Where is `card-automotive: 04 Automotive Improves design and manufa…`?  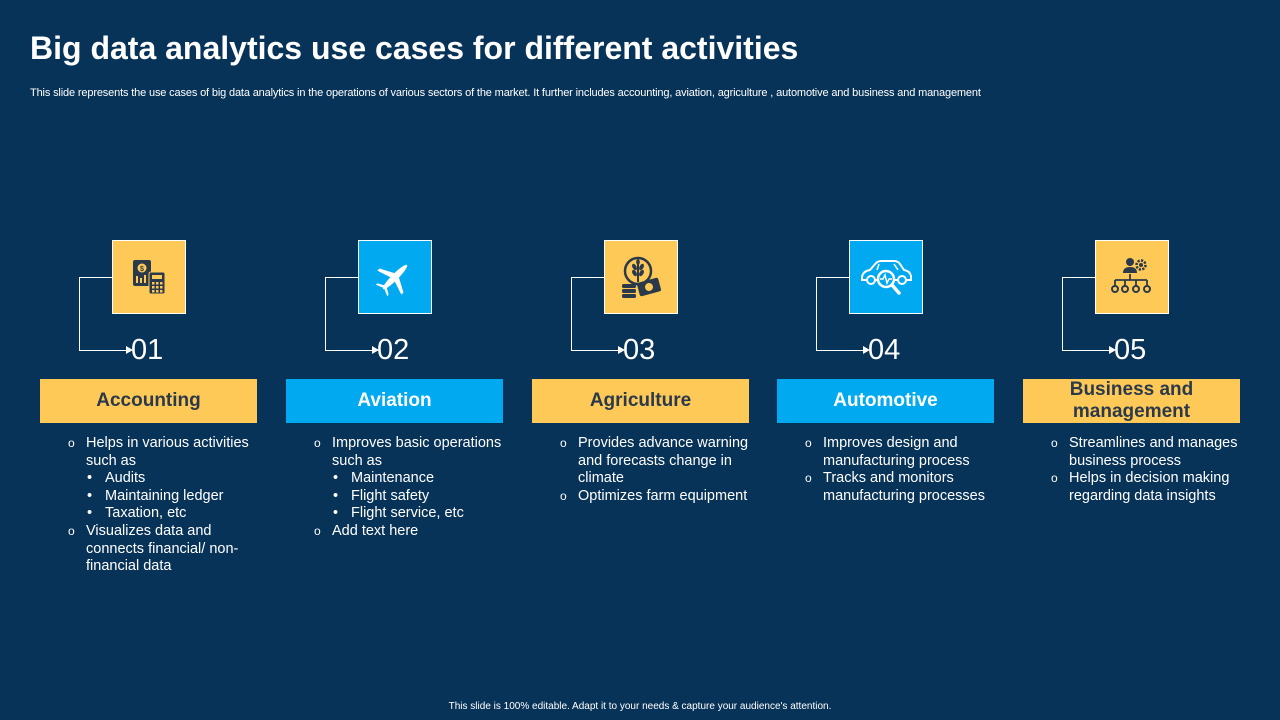 card-automotive: 04 Automotive Improves design and manufa… is located at coordinates (886, 420).